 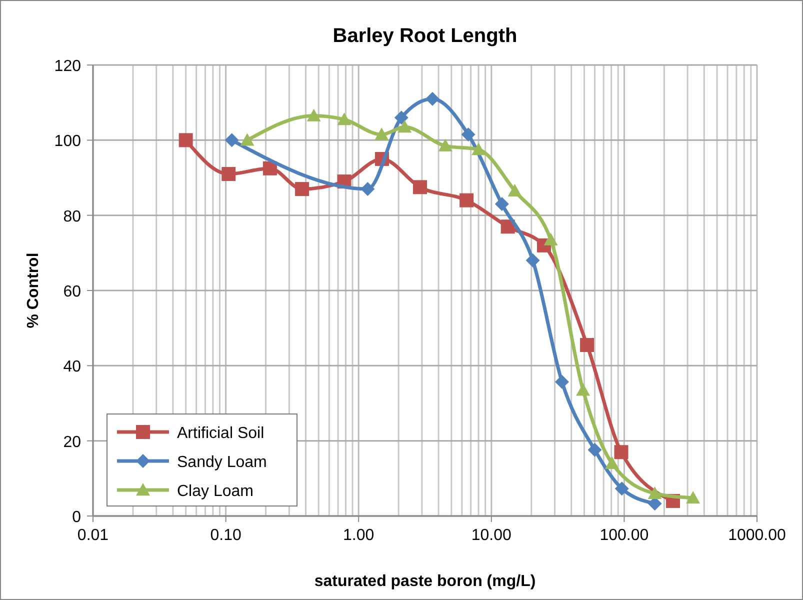 What do you see at coordinates (222, 462) in the screenshot?
I see `legend-label: Sandy Loam` at bounding box center [222, 462].